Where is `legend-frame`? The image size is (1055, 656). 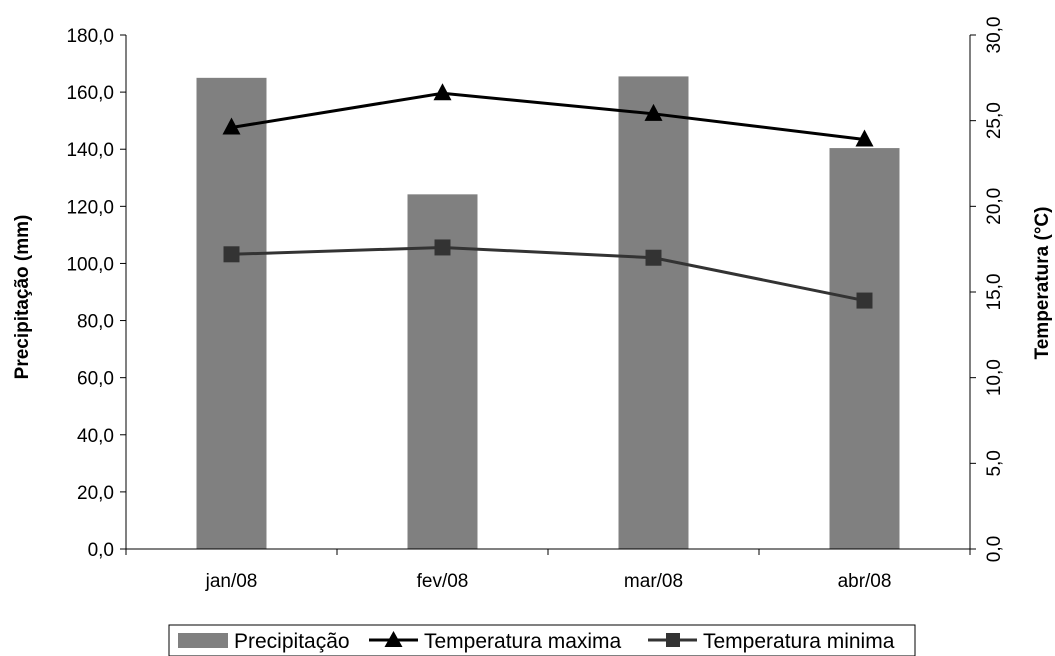 legend-frame is located at coordinates (542, 640).